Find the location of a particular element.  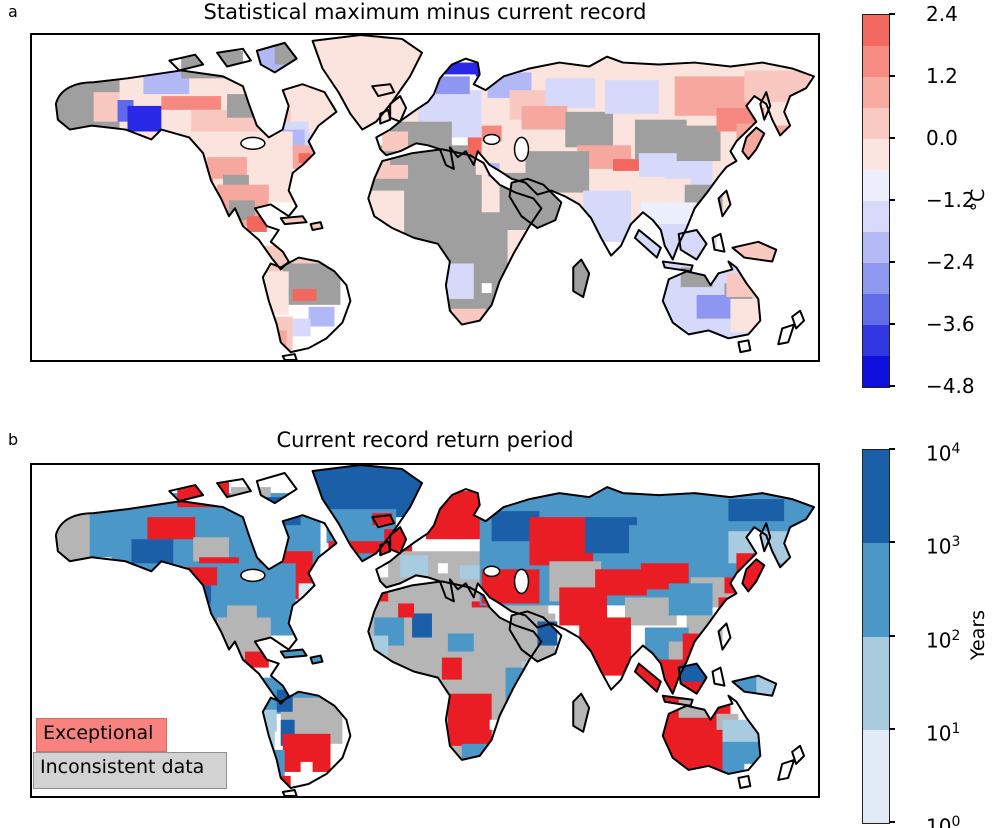

colorbar-a-unit: °C is located at coordinates (978, 200).